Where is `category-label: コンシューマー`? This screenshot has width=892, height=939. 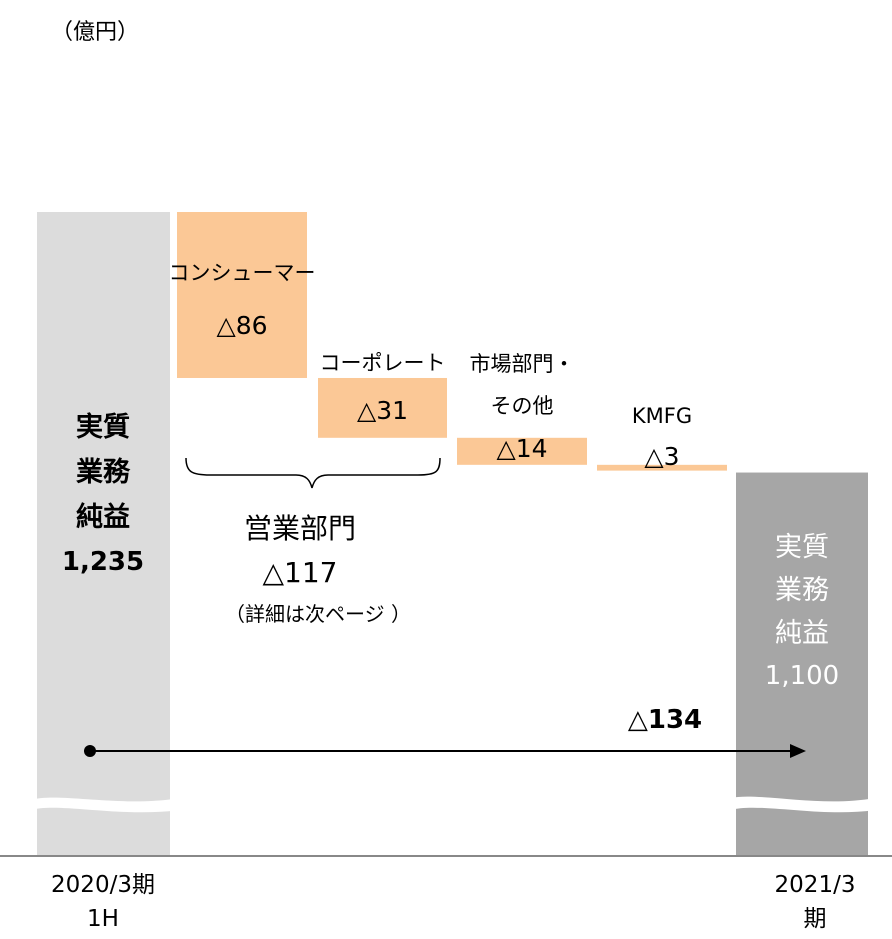 category-label: コンシューマー is located at coordinates (242, 273).